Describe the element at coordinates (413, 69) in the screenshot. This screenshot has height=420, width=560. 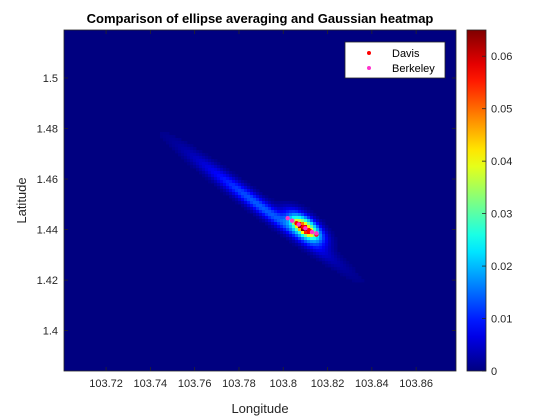
I see `legend-label: Berkeley` at that location.